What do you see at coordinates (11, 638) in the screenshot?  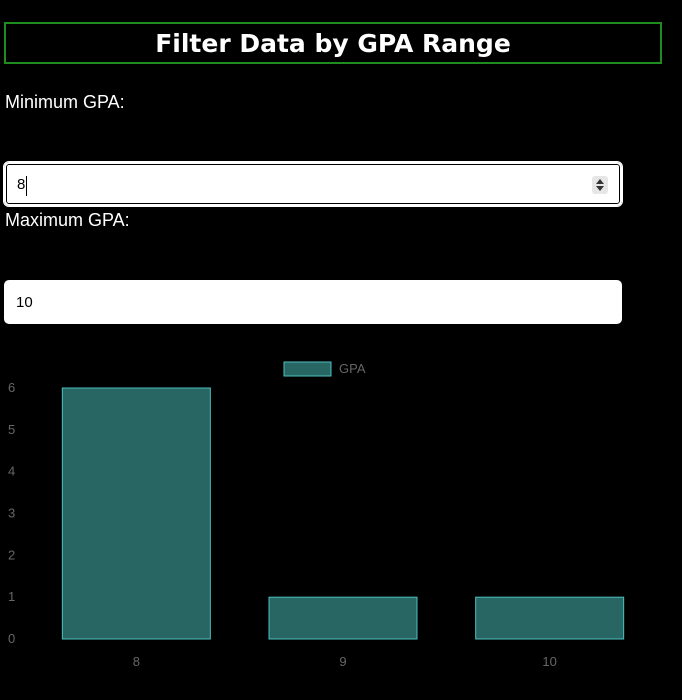 I see `y-tick-label: 0` at bounding box center [11, 638].